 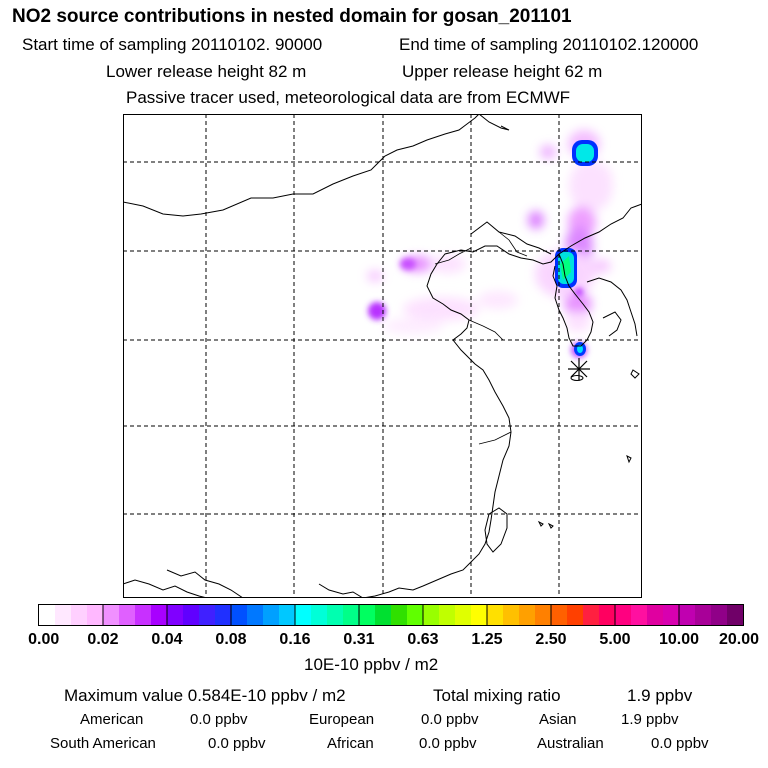 I want to click on region-name-asian: Asian, so click(x=558, y=719).